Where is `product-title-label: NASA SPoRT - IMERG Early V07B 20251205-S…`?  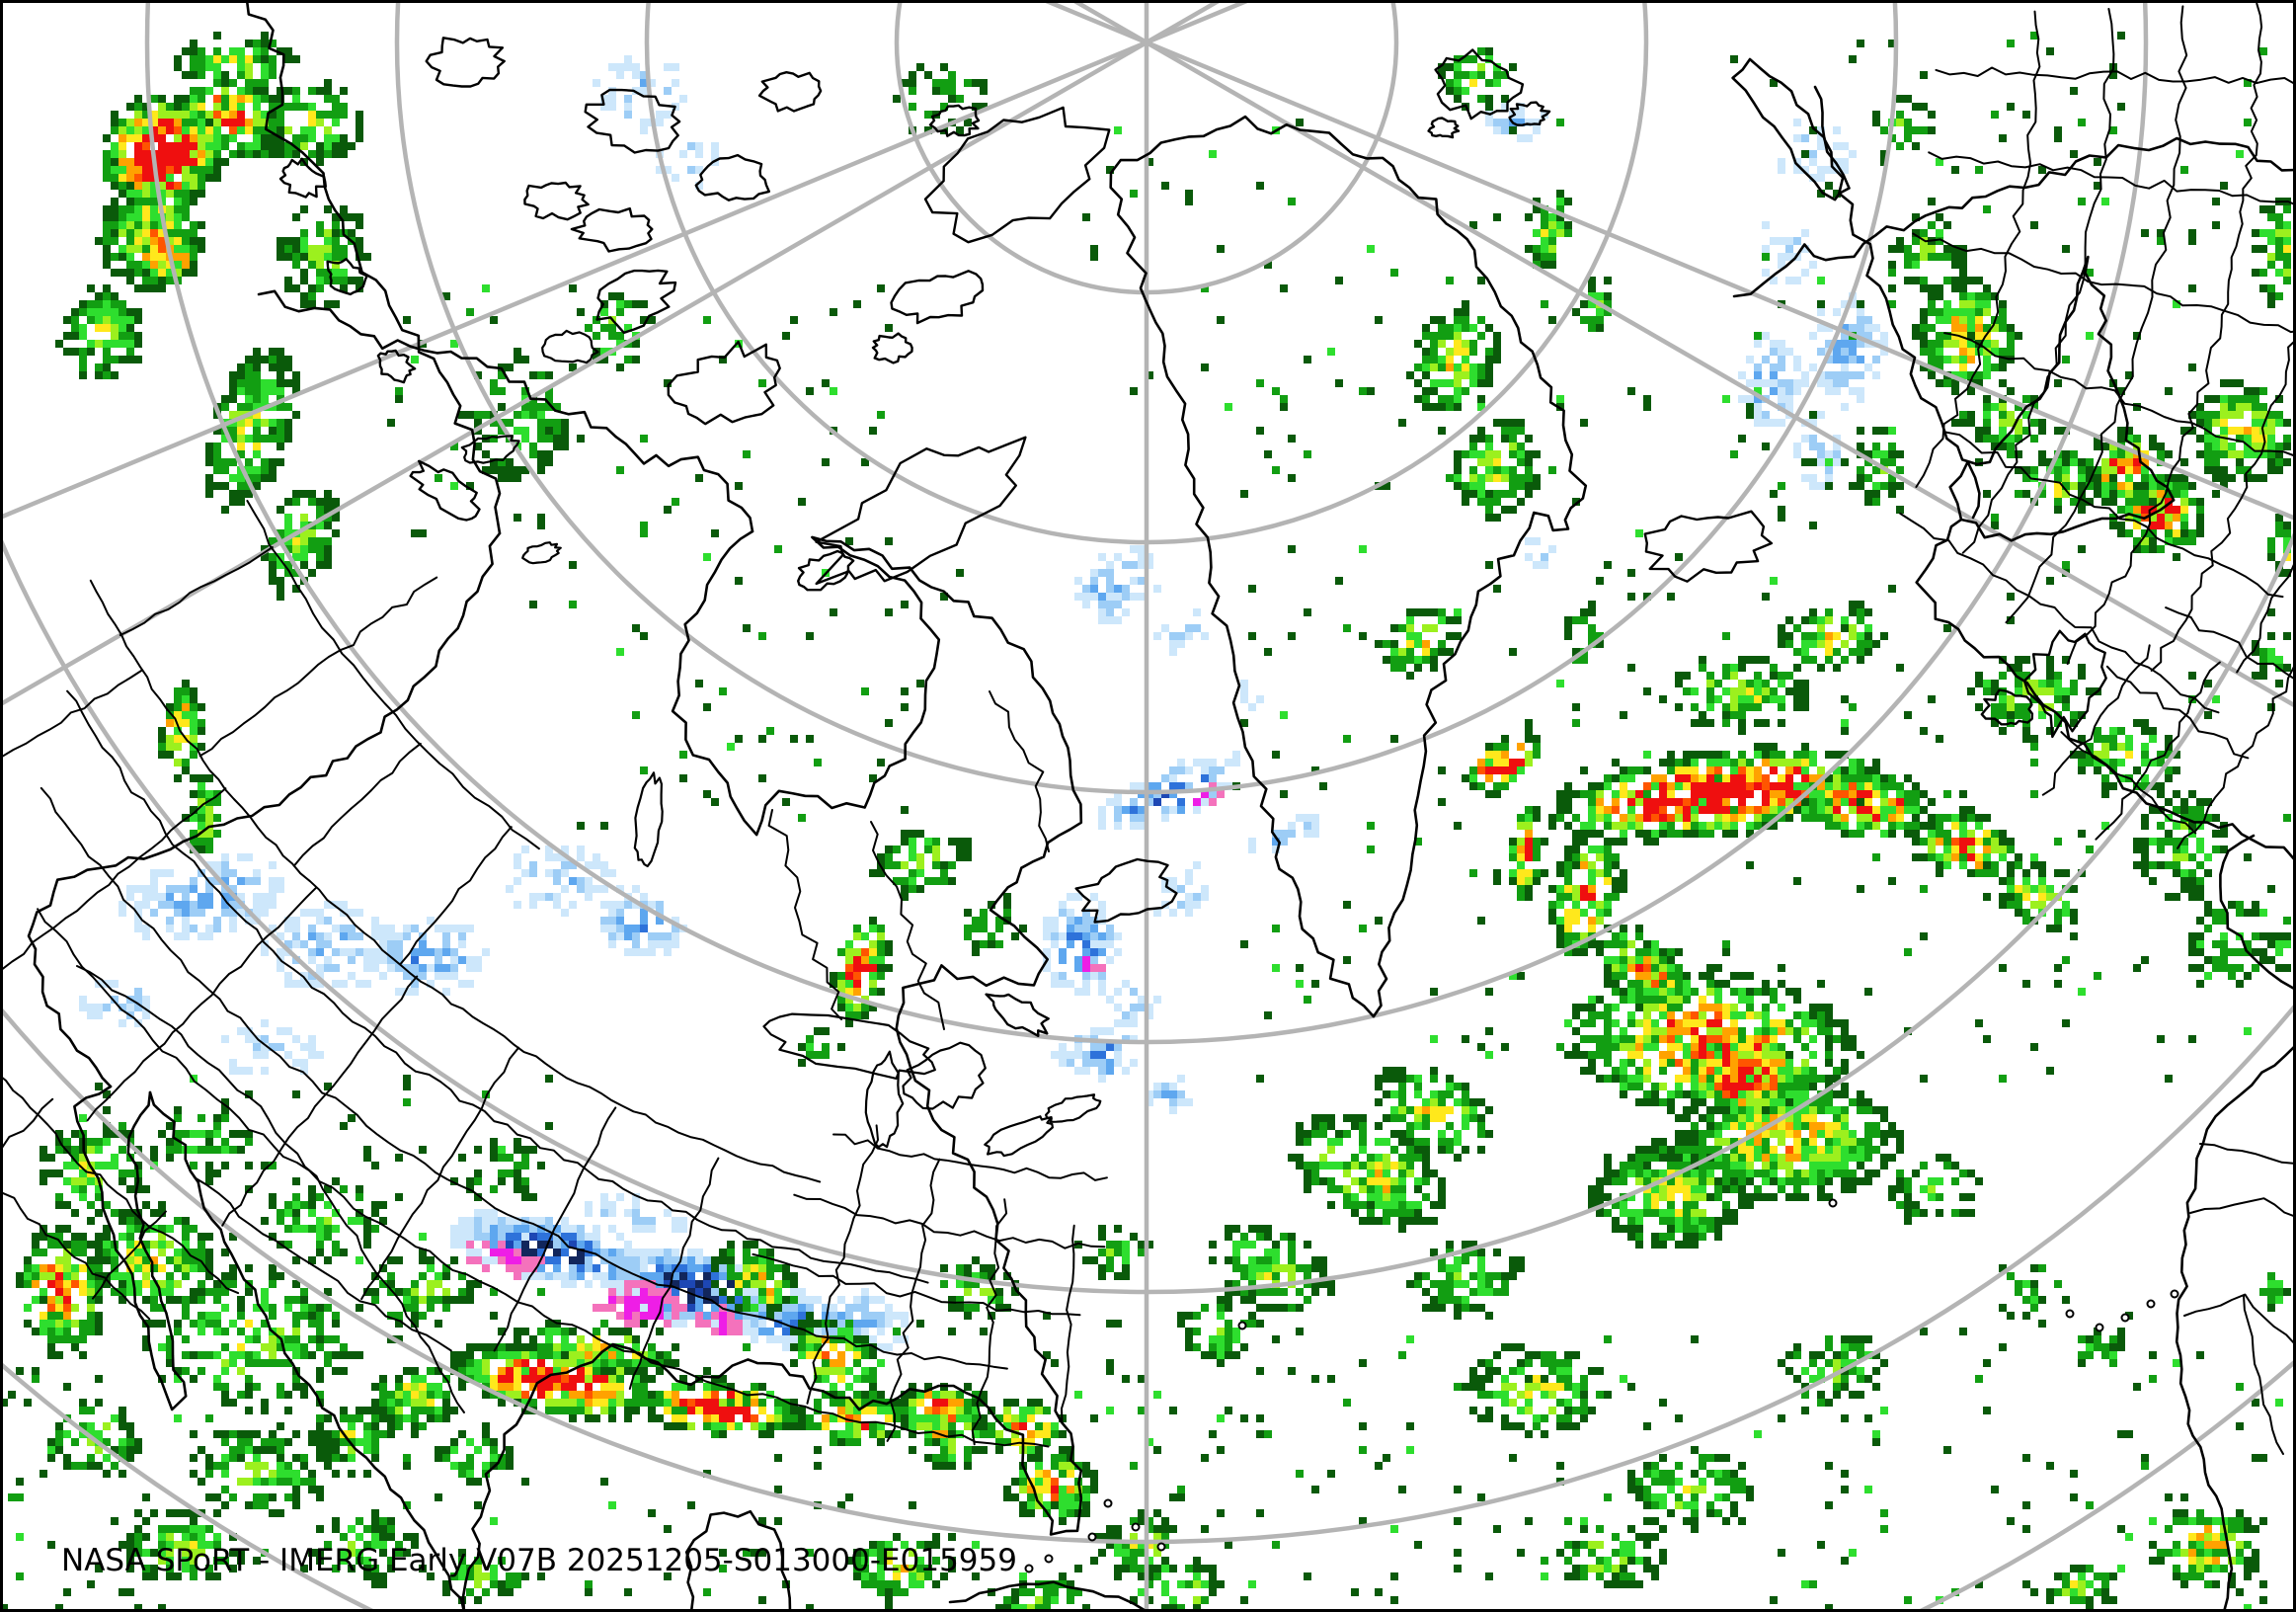
product-title-label: NASA SPoRT - IMERG Early V07B 20251205-S… is located at coordinates (539, 1561).